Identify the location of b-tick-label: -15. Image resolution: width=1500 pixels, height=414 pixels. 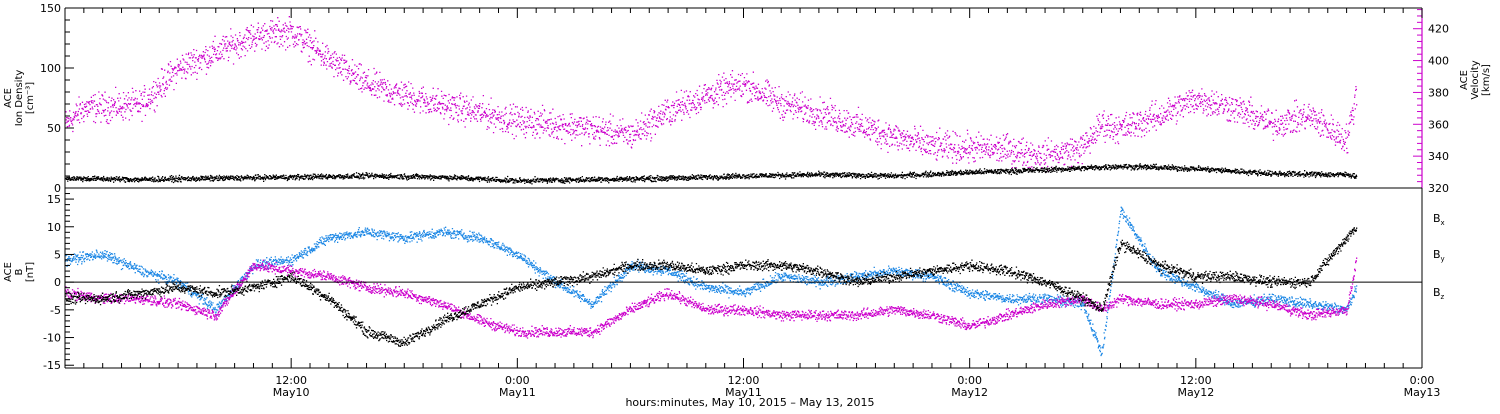
(52, 365).